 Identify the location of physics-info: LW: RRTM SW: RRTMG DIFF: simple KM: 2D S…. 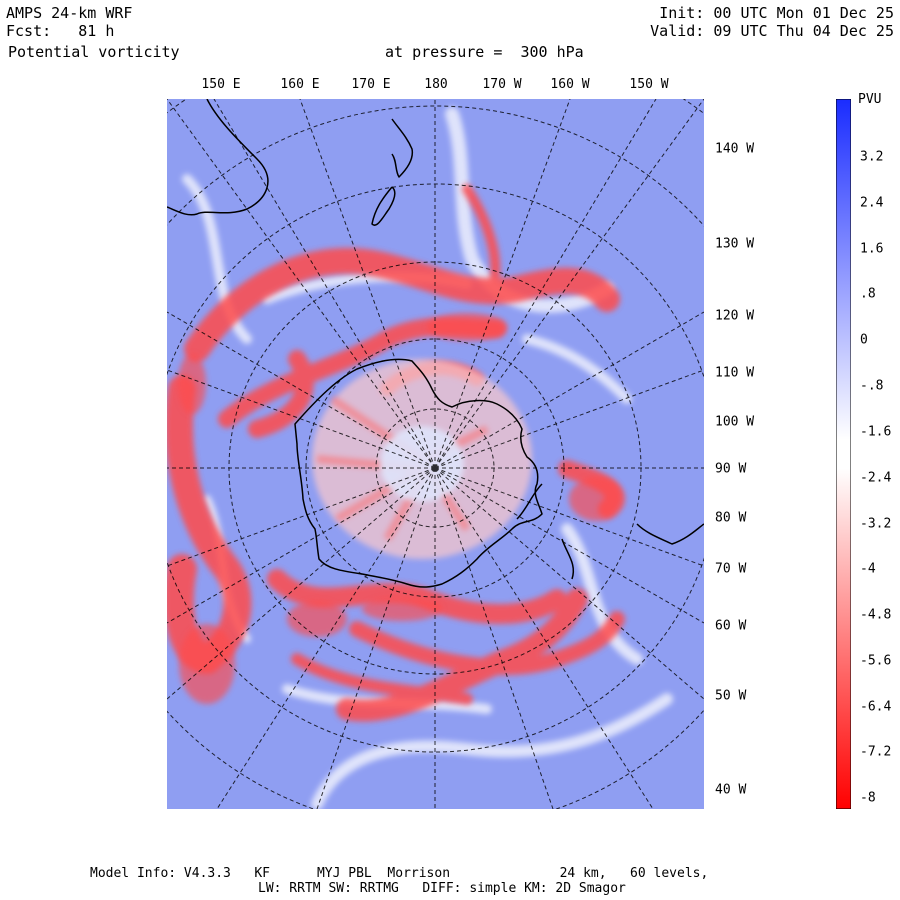
(442, 888).